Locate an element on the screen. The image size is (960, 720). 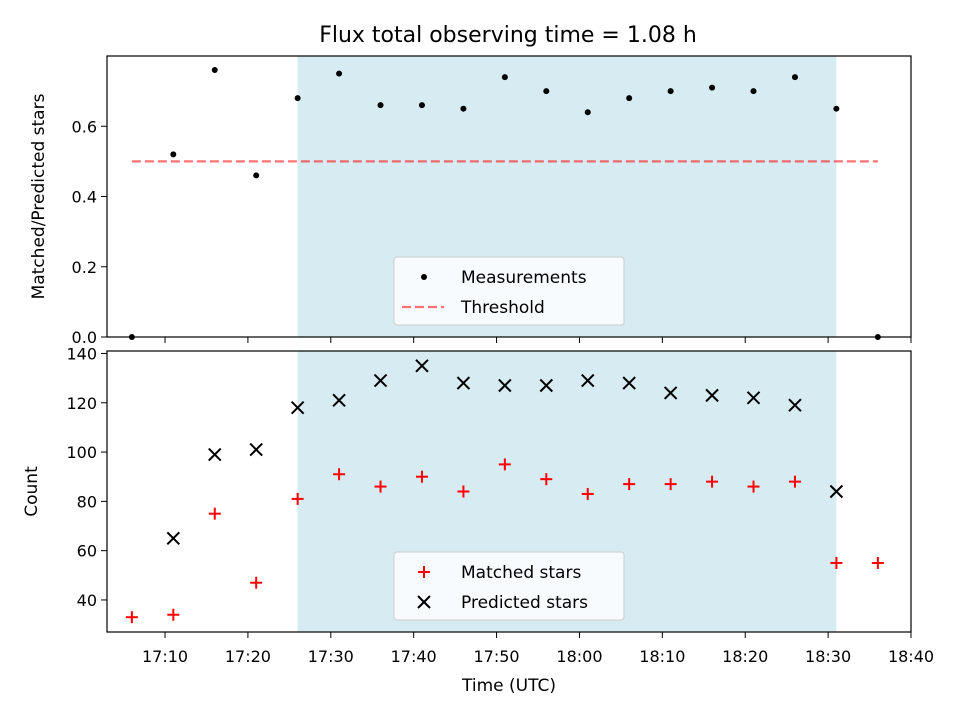
x-axis-label: Time (UTC) is located at coordinates (508, 686).